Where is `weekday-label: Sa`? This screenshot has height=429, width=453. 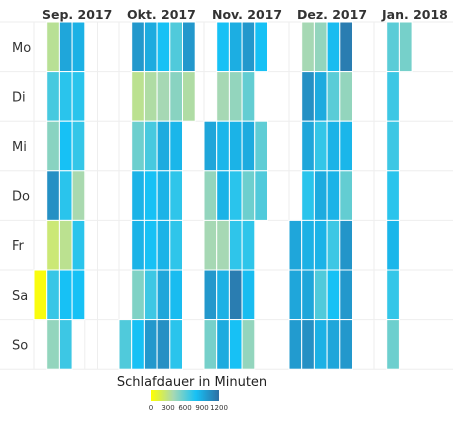
weekday-label: Sa is located at coordinates (20, 296).